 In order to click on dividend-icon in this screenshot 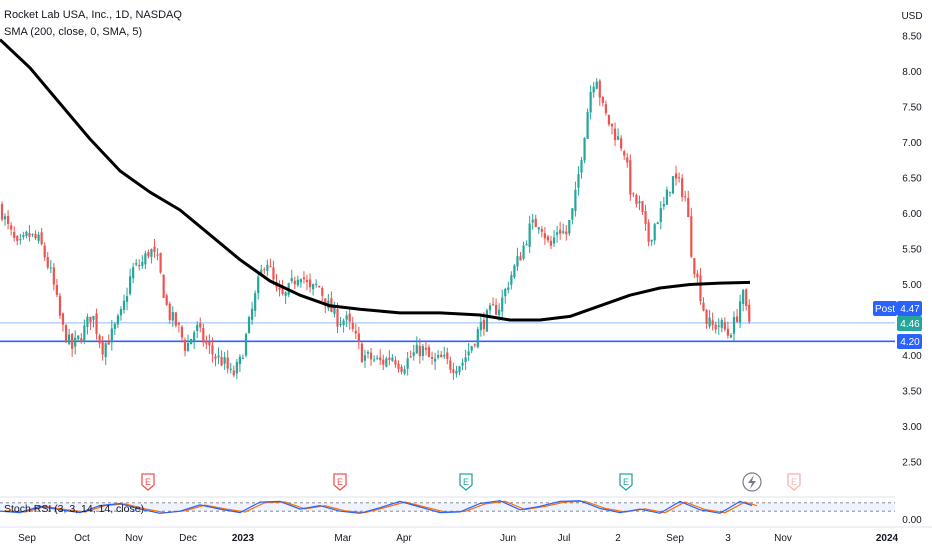, I will do `click(752, 482)`.